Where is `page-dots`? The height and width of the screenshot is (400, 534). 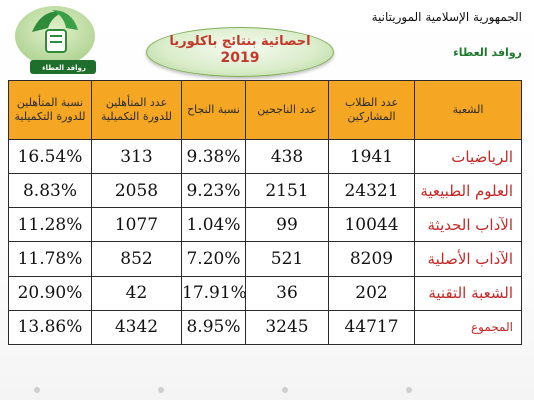
page-dots is located at coordinates (282, 387).